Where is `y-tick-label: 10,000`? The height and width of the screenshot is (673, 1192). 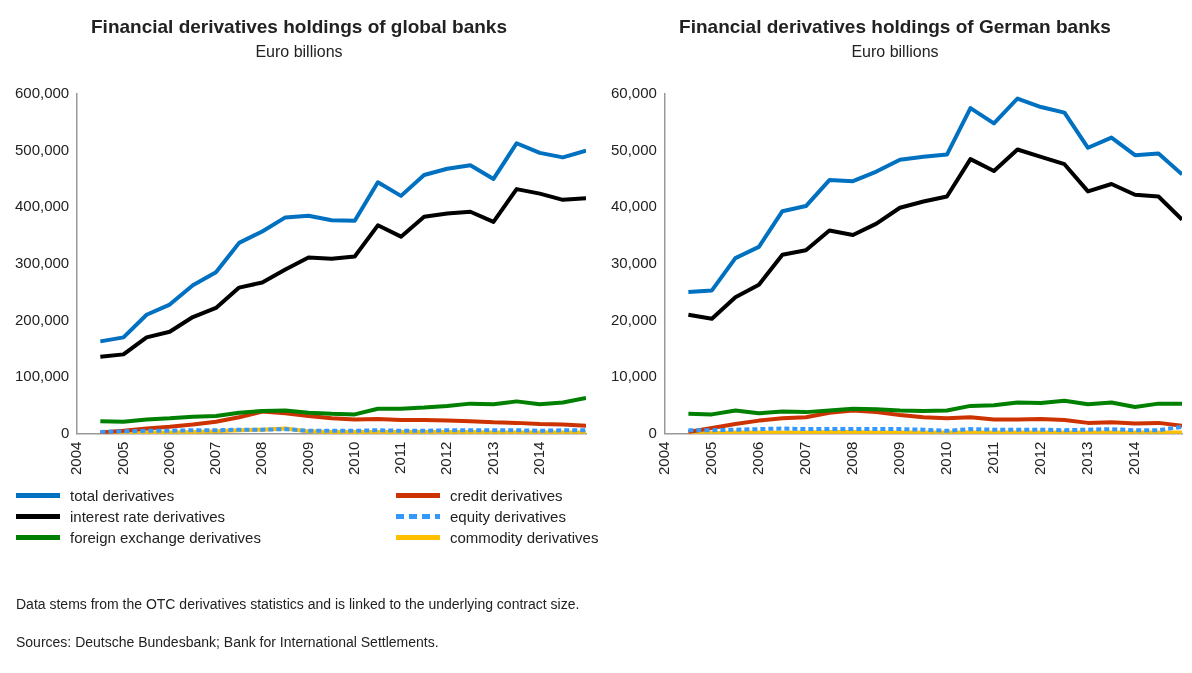
y-tick-label: 10,000 is located at coordinates (633, 376).